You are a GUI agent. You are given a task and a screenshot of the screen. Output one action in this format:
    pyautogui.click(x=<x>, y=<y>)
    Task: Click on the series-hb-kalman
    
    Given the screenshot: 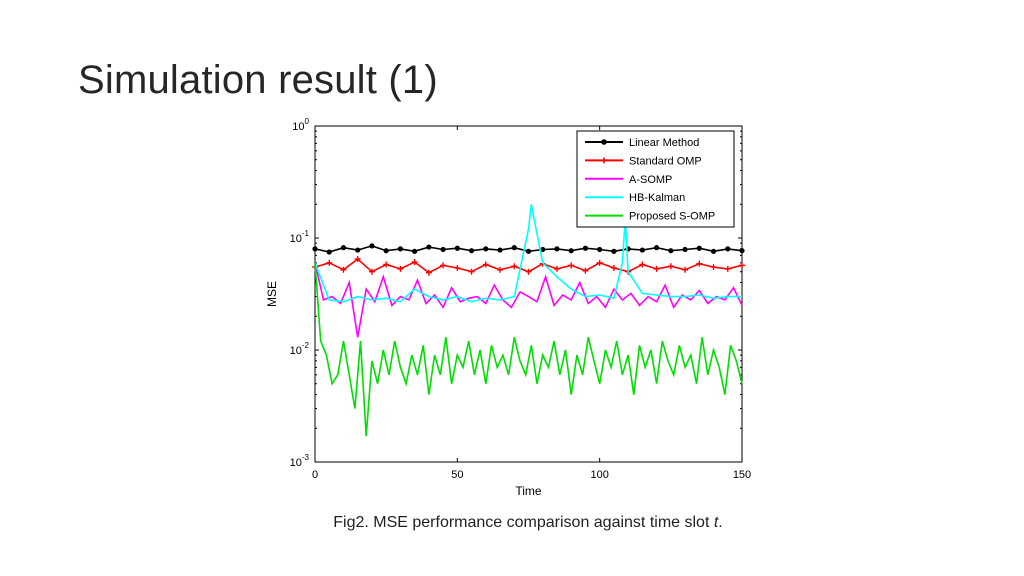 What is the action you would take?
    pyautogui.click(x=528, y=253)
    